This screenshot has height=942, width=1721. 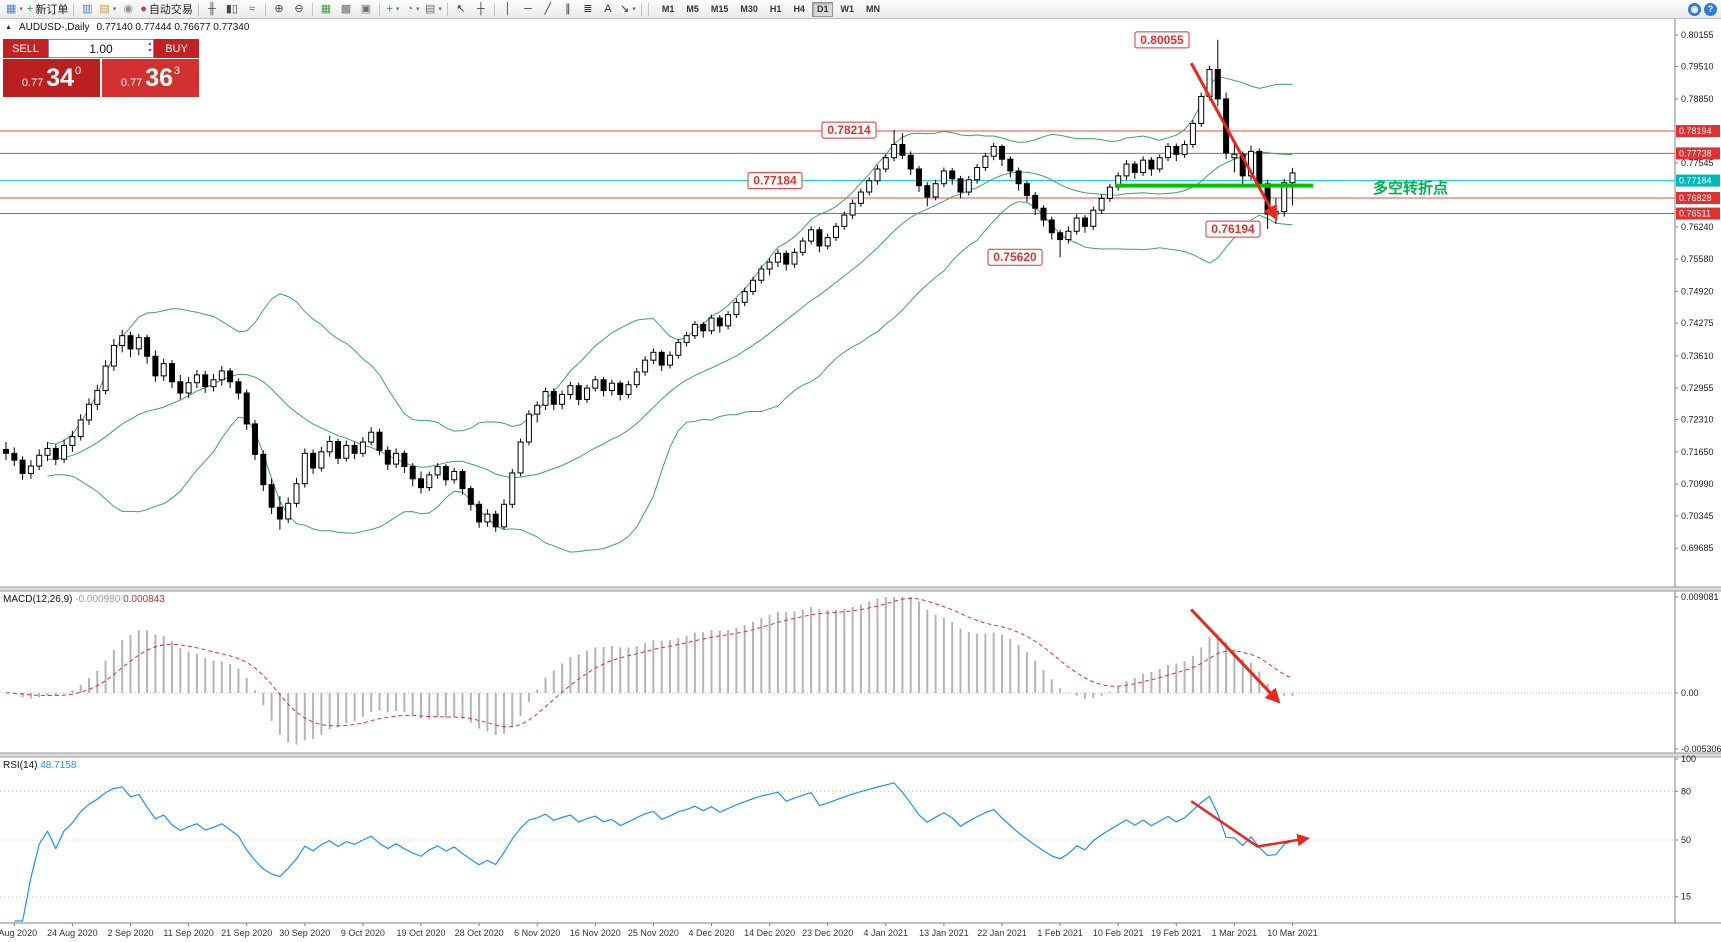 I want to click on autotrading-button-label: 自动交易, so click(x=170, y=10).